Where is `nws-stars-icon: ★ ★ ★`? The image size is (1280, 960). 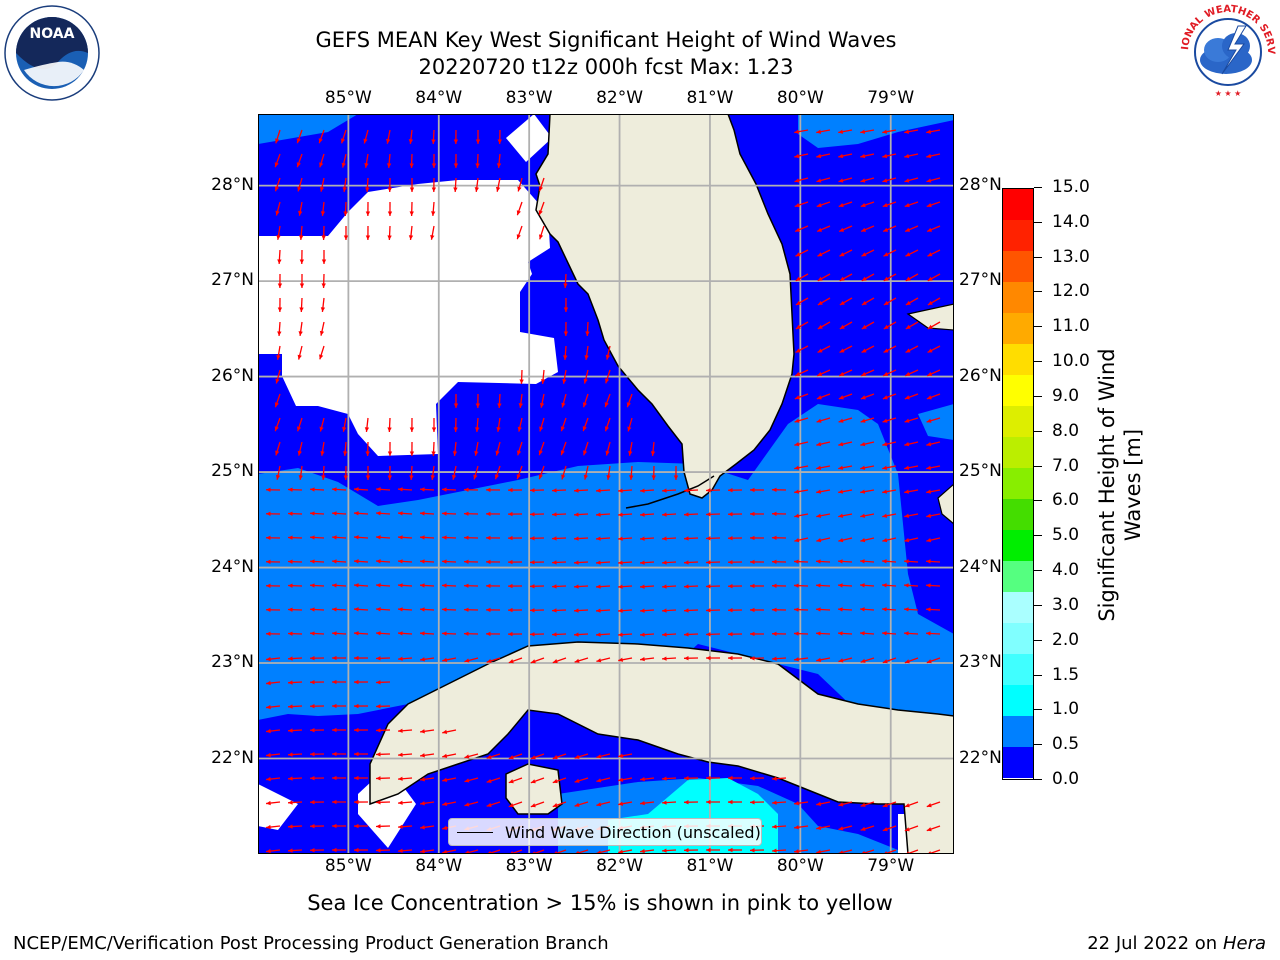
nws-stars-icon: ★ ★ ★ is located at coordinates (1228, 93).